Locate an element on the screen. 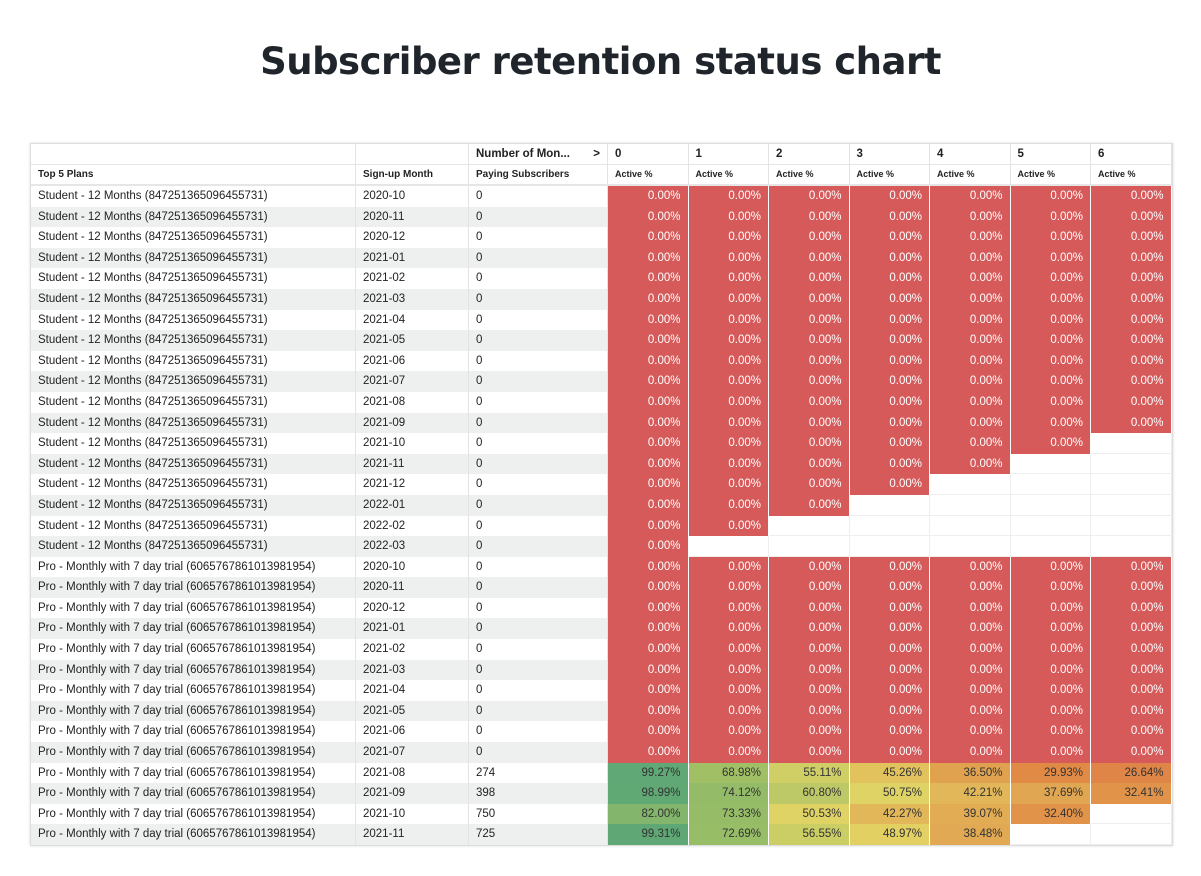 The height and width of the screenshot is (876, 1201). chevron-right-icon: > is located at coordinates (596, 154).